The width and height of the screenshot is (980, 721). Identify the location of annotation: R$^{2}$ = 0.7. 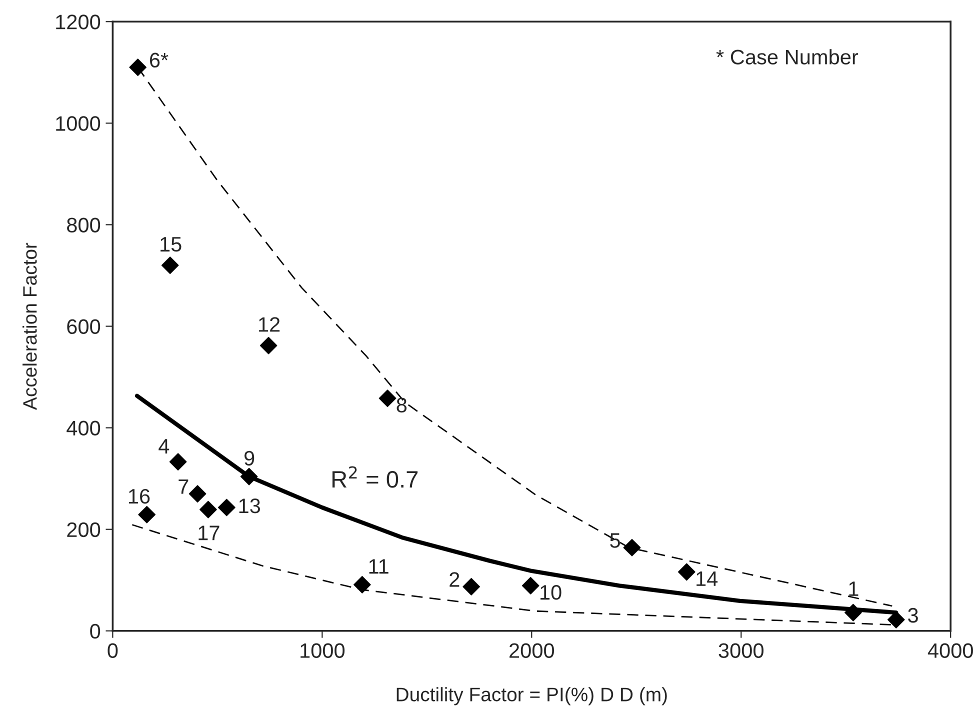
(375, 477).